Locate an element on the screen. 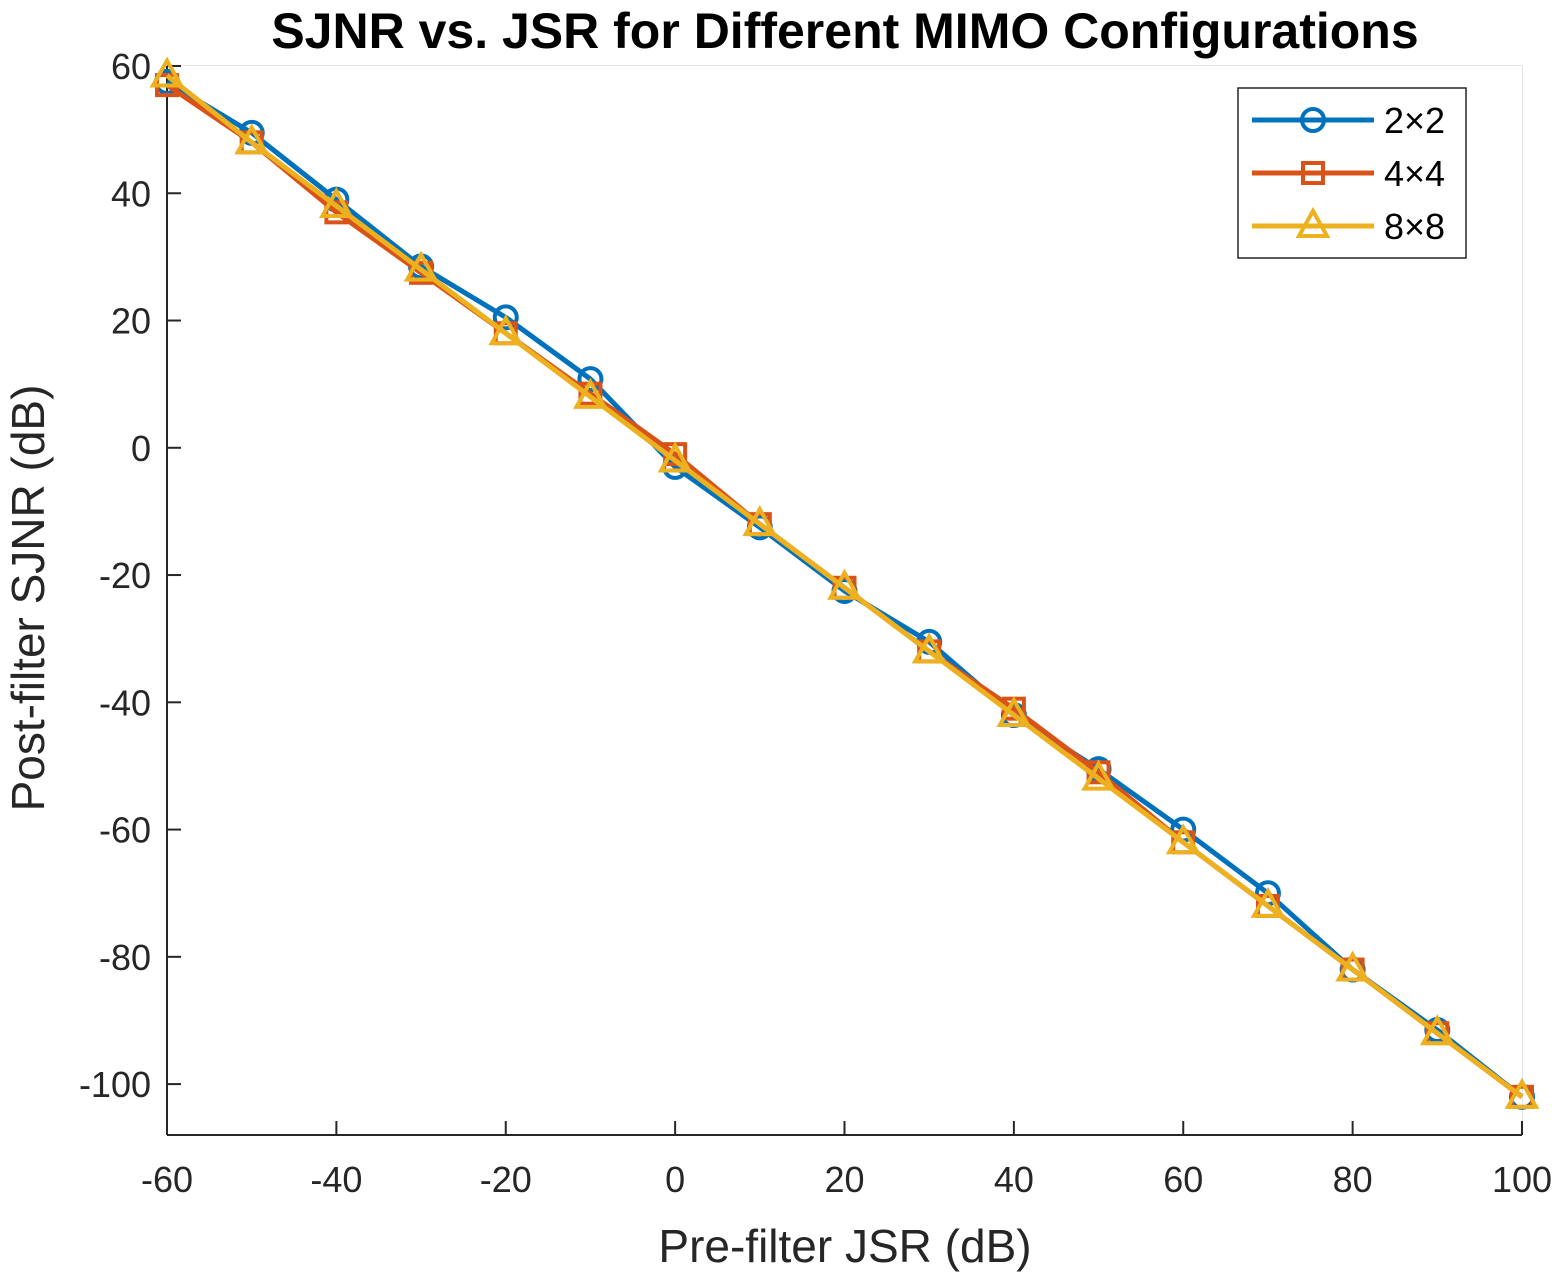  x-tick-label: -20 is located at coordinates (506, 1179).